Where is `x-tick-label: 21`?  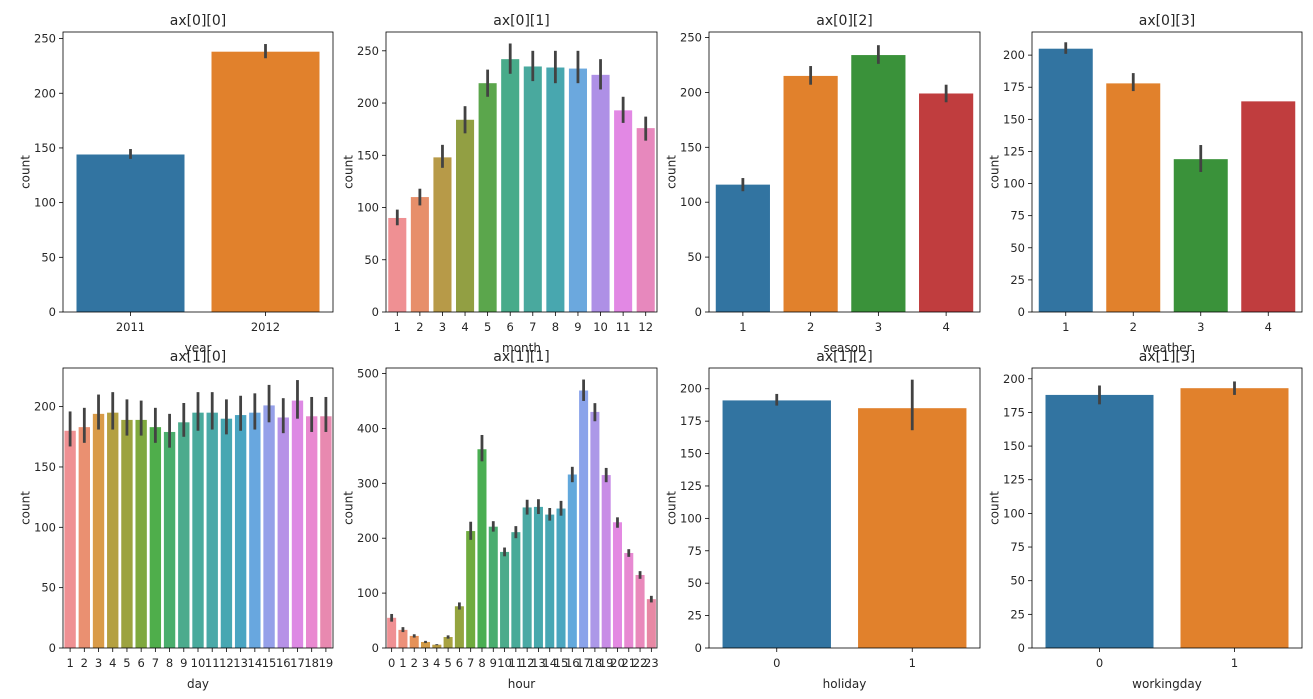 x-tick-label: 21 is located at coordinates (628, 663).